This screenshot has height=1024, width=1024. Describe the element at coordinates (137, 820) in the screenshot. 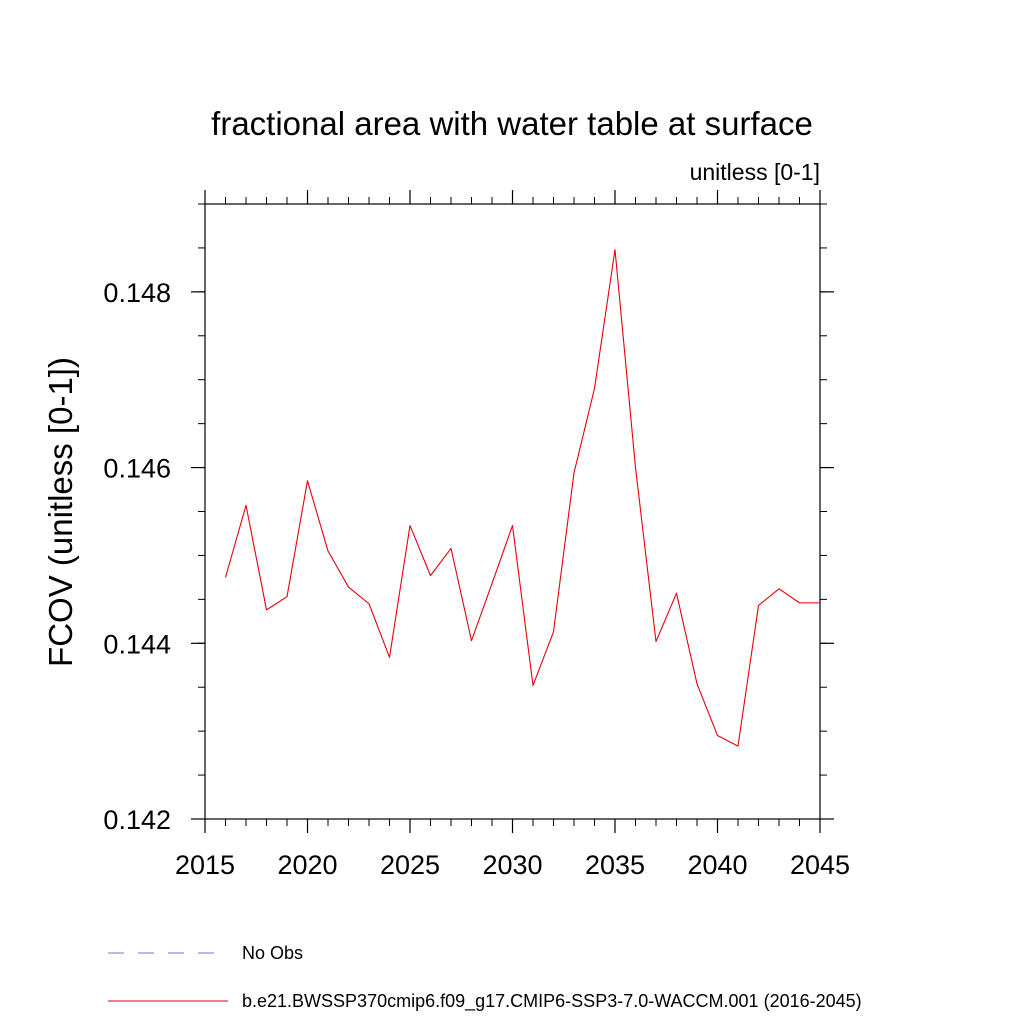

I see `y-tick-label: 0.142` at that location.